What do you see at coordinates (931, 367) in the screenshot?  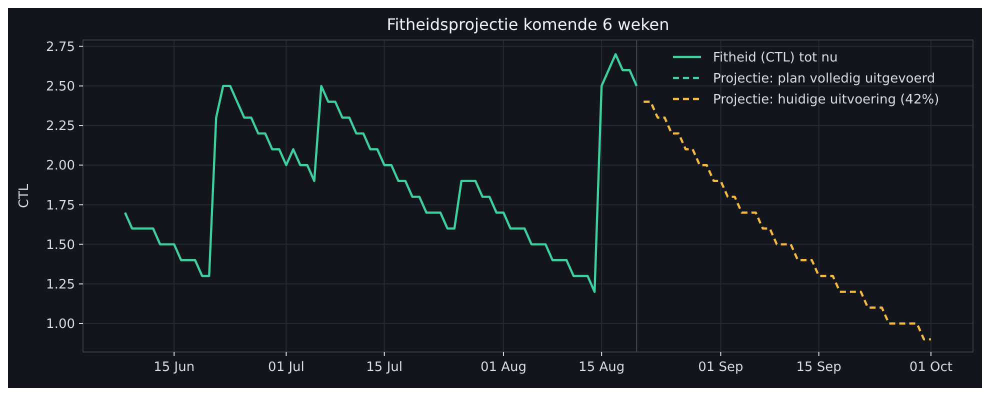 I see `x-tick-label: 01 Oct` at bounding box center [931, 367].